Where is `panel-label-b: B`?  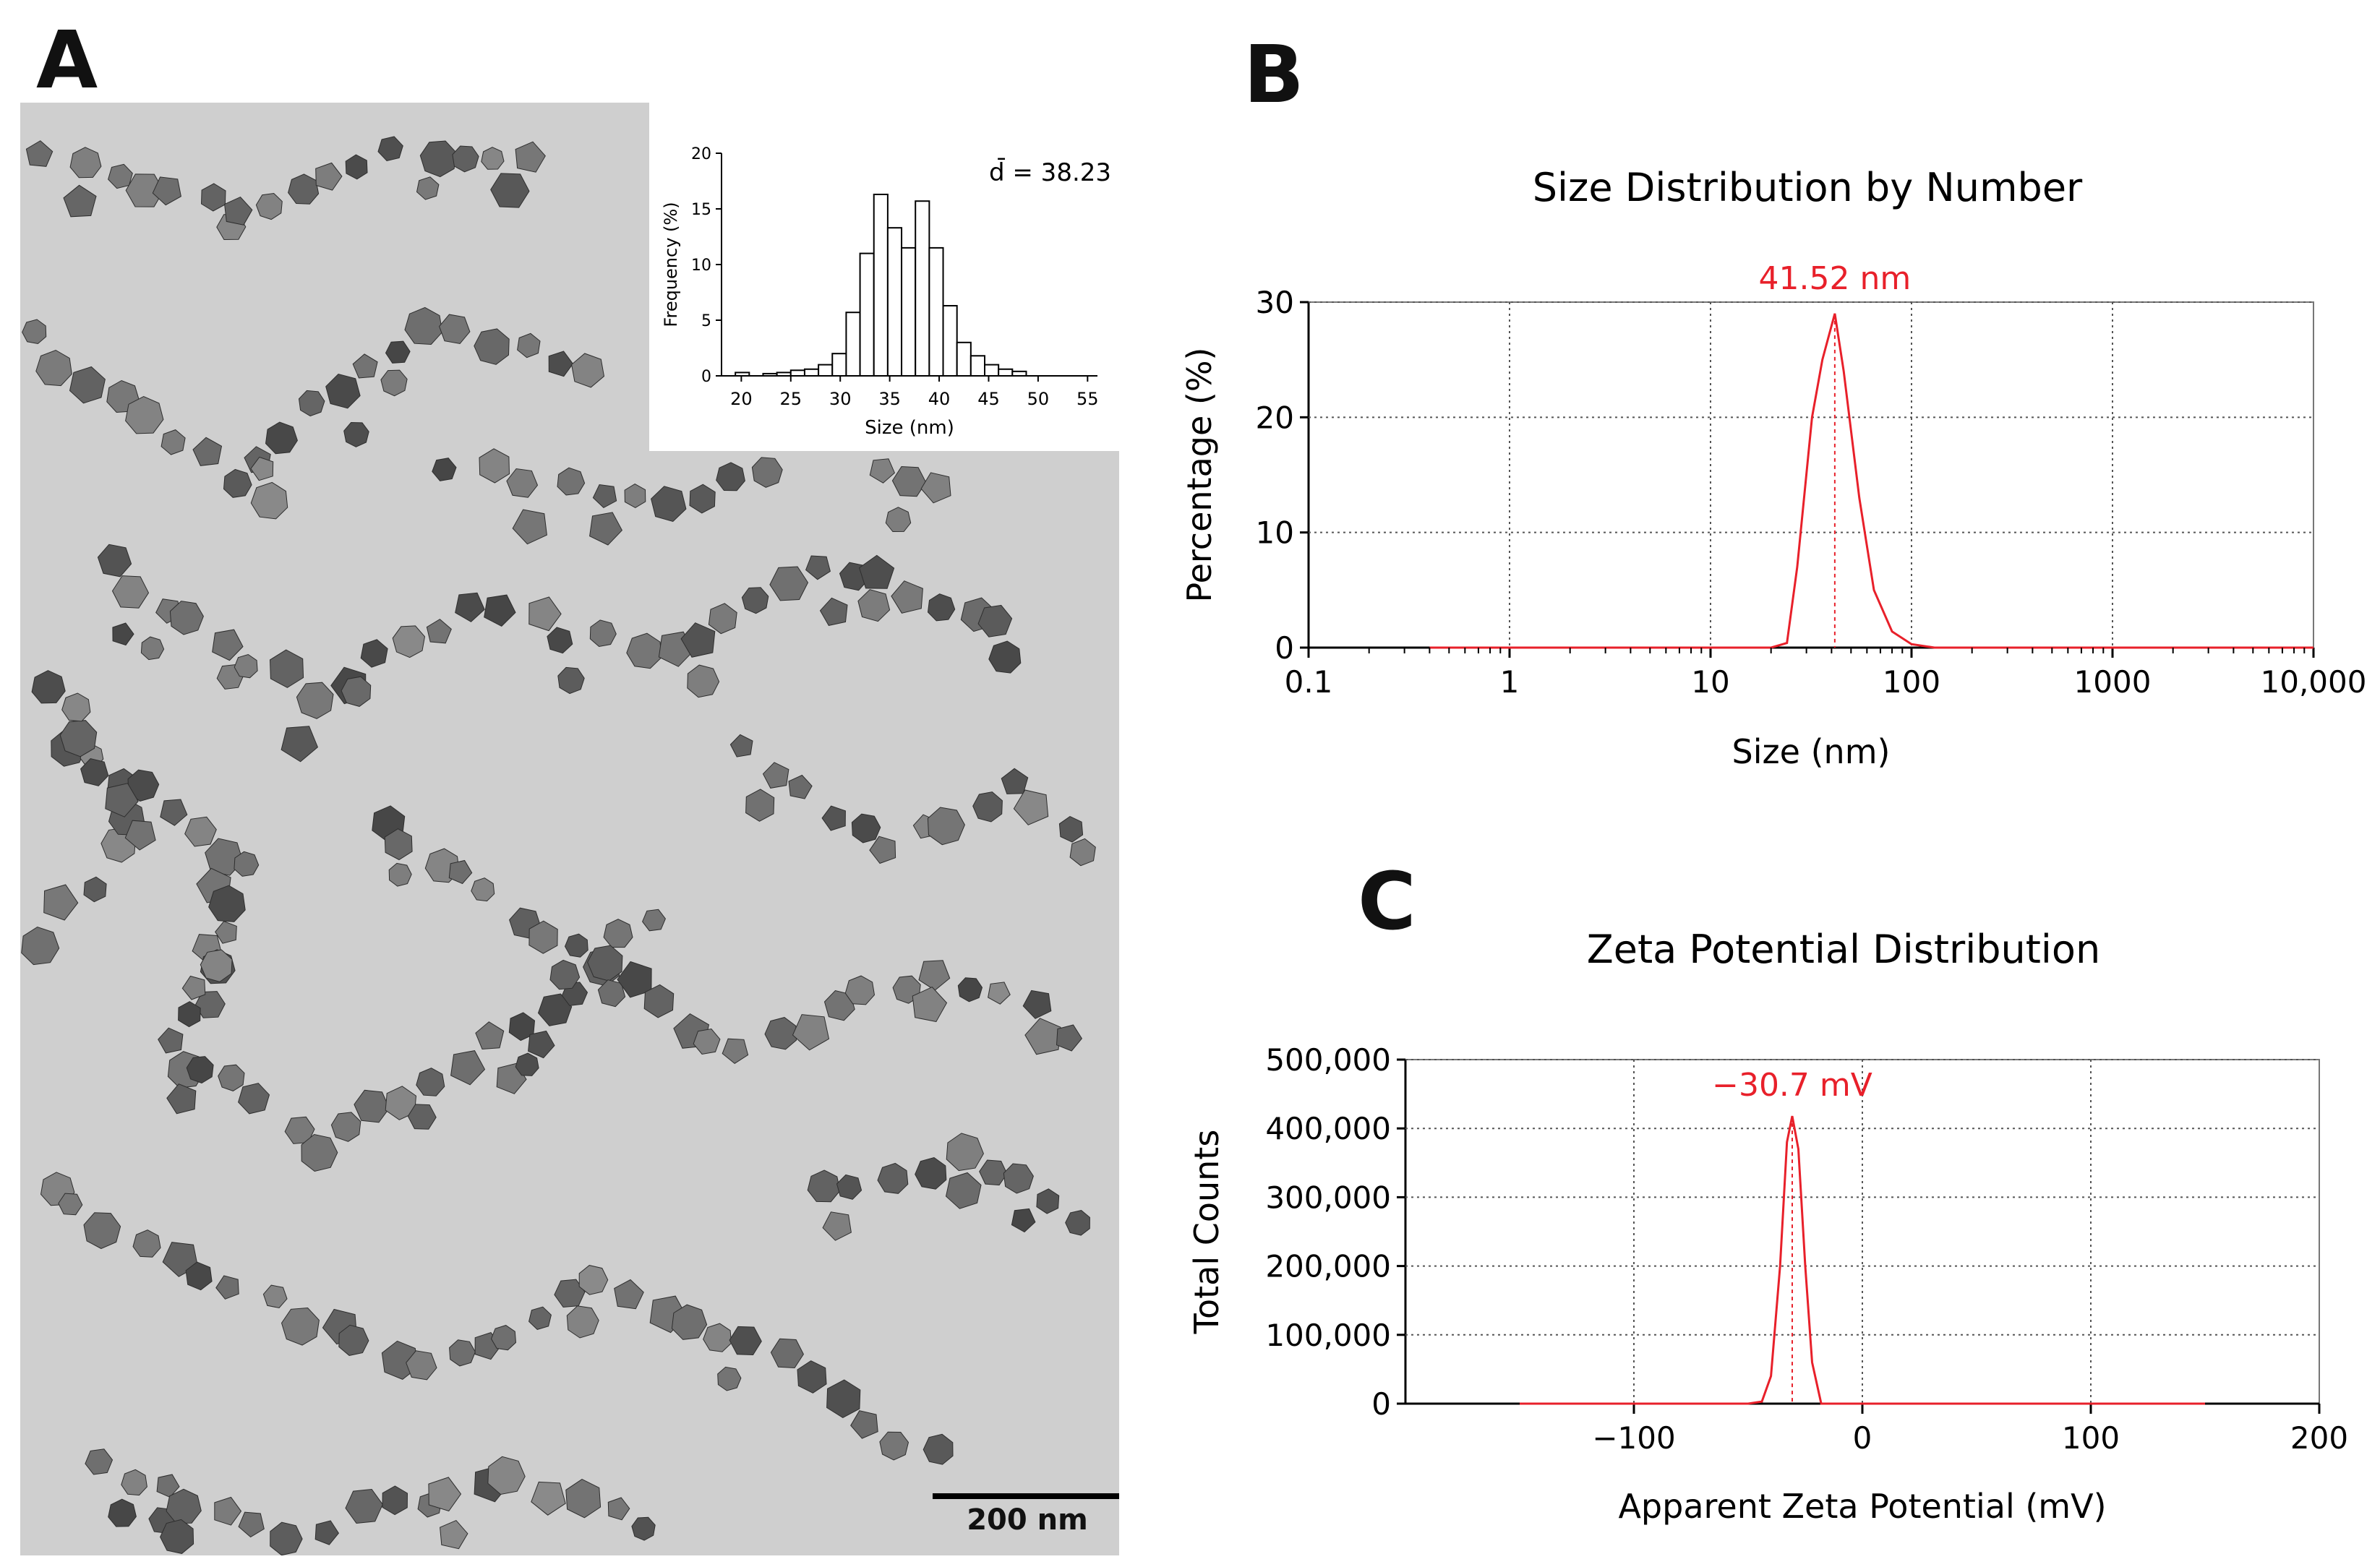
panel-label-b: B is located at coordinates (1273, 74).